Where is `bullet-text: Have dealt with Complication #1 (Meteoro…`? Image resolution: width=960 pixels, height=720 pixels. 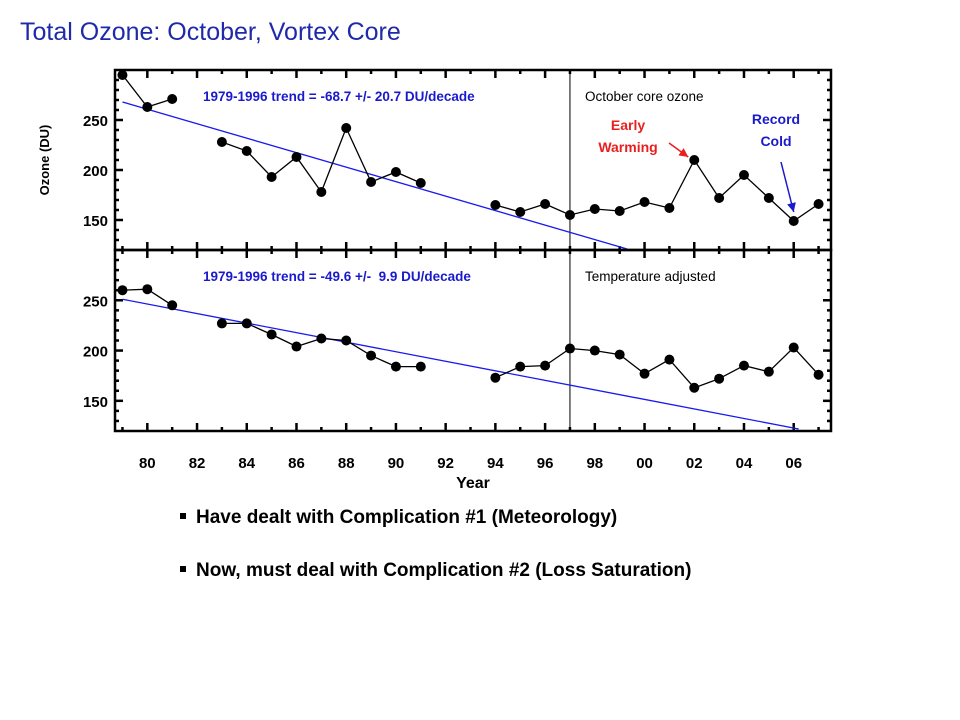
bullet-text: Have dealt with Complication #1 (Meteoro… is located at coordinates (407, 517).